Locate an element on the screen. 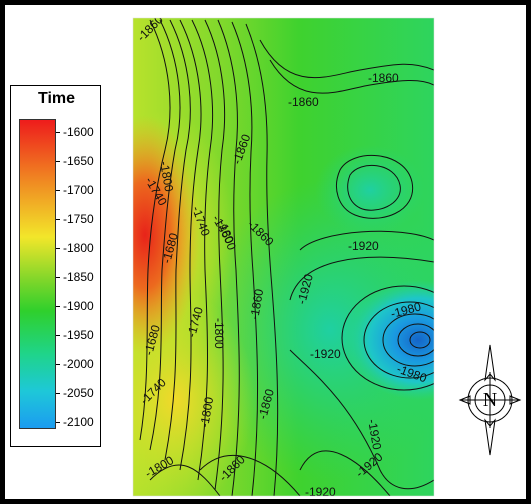 Image resolution: width=531 pixels, height=504 pixels. legend-tick-label: -1750 is located at coordinates (78, 219).